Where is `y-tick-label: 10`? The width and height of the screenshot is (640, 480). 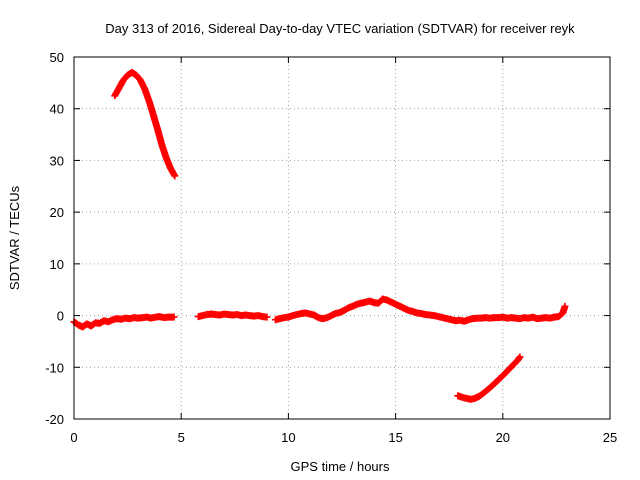
y-tick-label: 10 is located at coordinates (57, 264).